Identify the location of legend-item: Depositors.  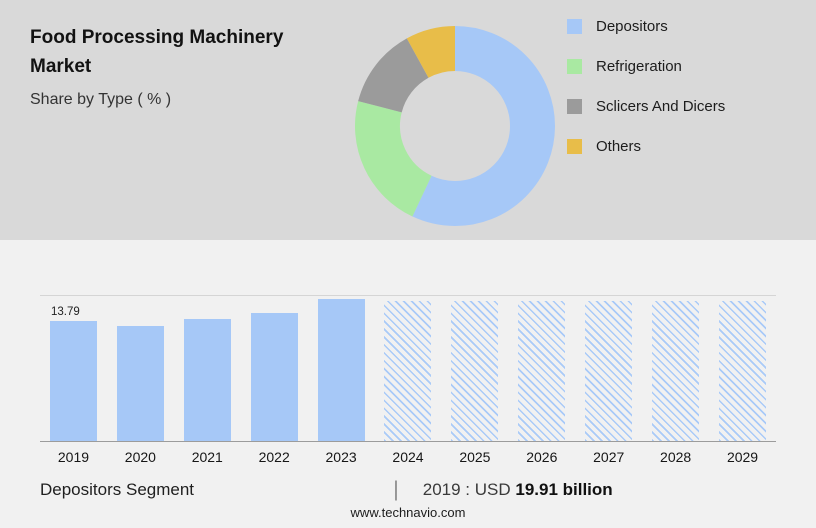
(646, 26).